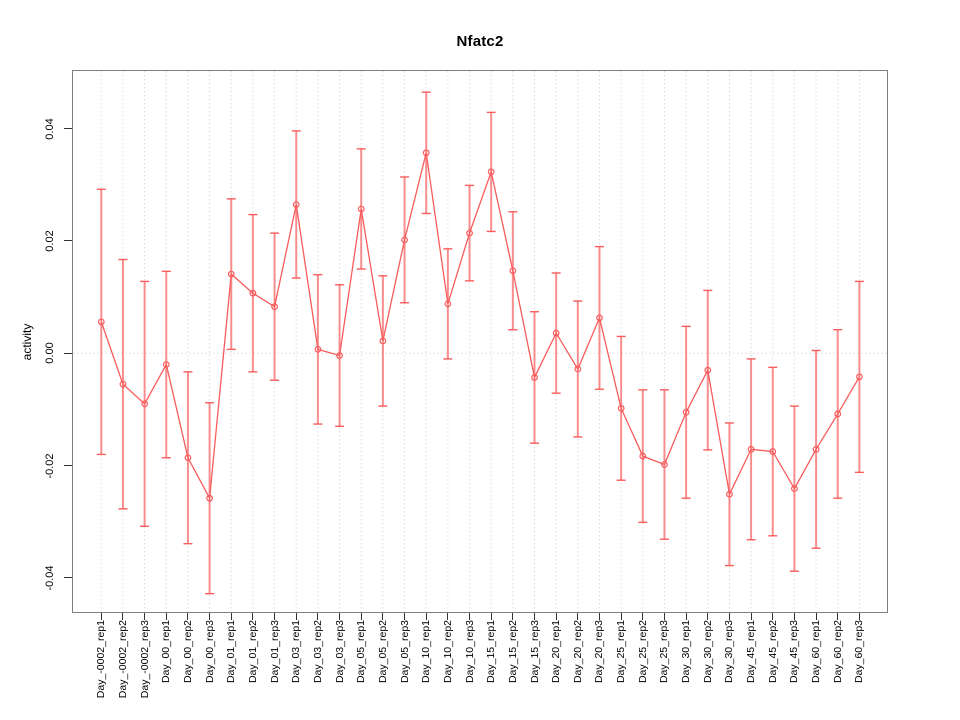 Image resolution: width=960 pixels, height=720 pixels. Describe the element at coordinates (339, 652) in the screenshot. I see `x-axis-tick-label: Day_03_rep3` at that location.